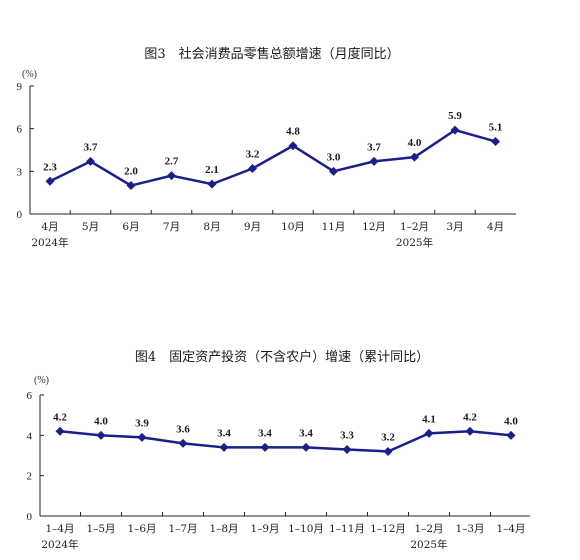 This screenshot has width=580, height=560. What do you see at coordinates (131, 172) in the screenshot?
I see `data-label: 2.0` at bounding box center [131, 172].